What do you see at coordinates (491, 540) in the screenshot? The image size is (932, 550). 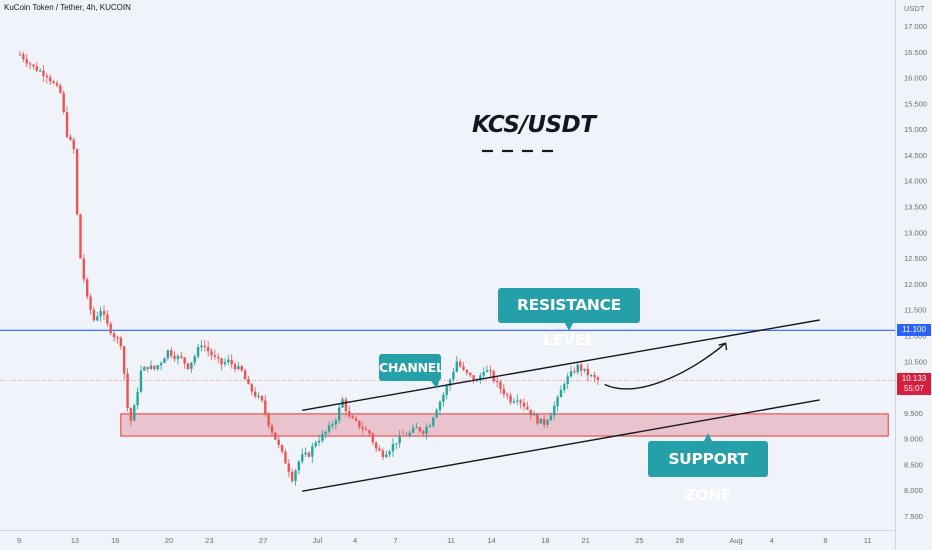 I see `time-tick-label: 14` at bounding box center [491, 540].